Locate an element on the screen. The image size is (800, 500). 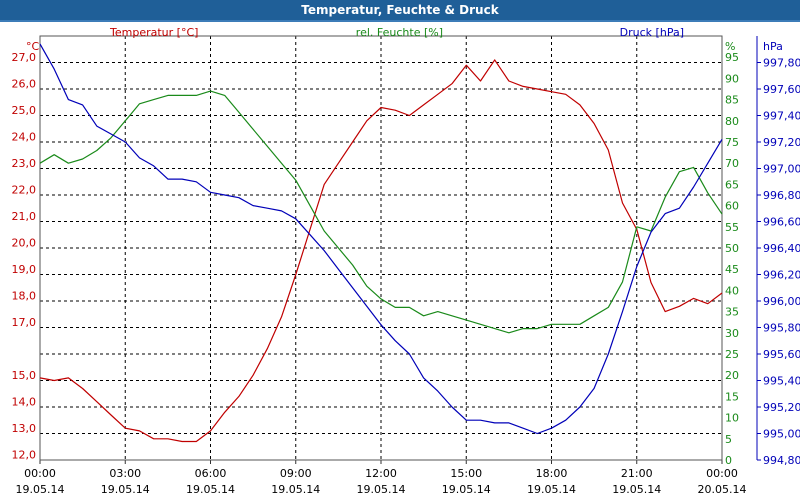
temperature-tick-label: 15,0 is located at coordinates (24, 375).